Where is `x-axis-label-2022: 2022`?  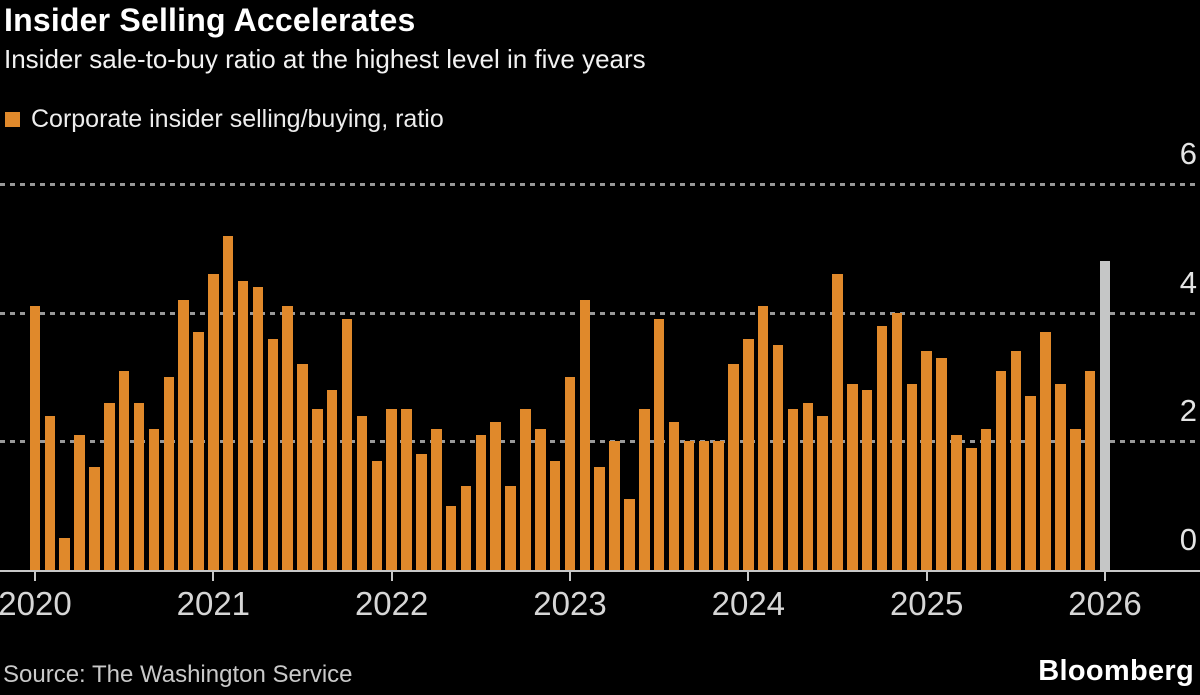
x-axis-label-2022: 2022 is located at coordinates (391, 603).